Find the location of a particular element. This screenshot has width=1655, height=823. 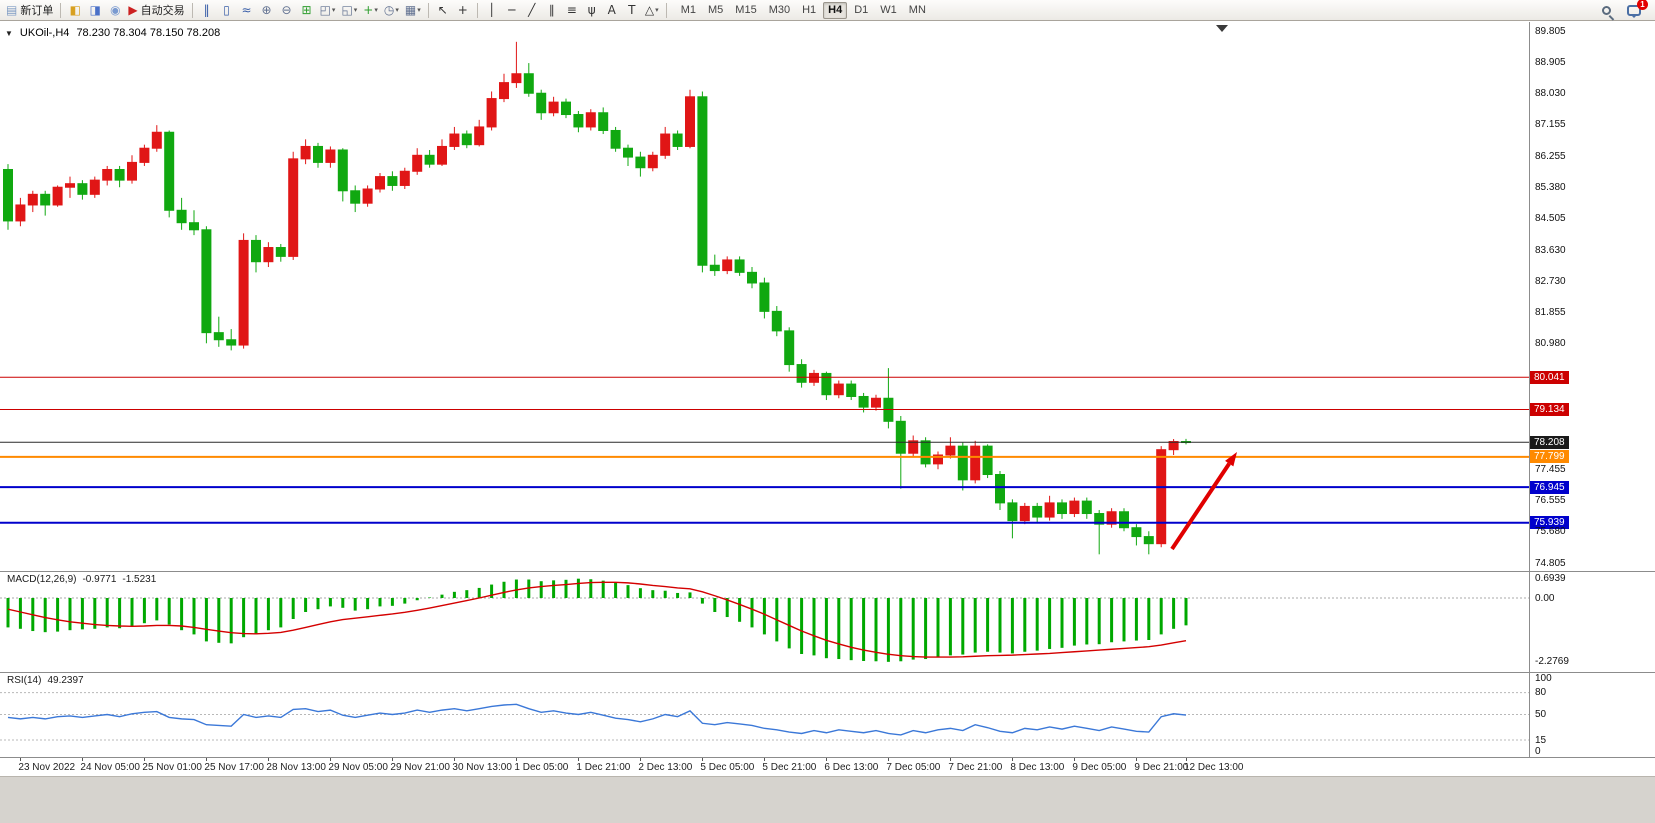

price-axis-label: 77.455 is located at coordinates (1550, 469).